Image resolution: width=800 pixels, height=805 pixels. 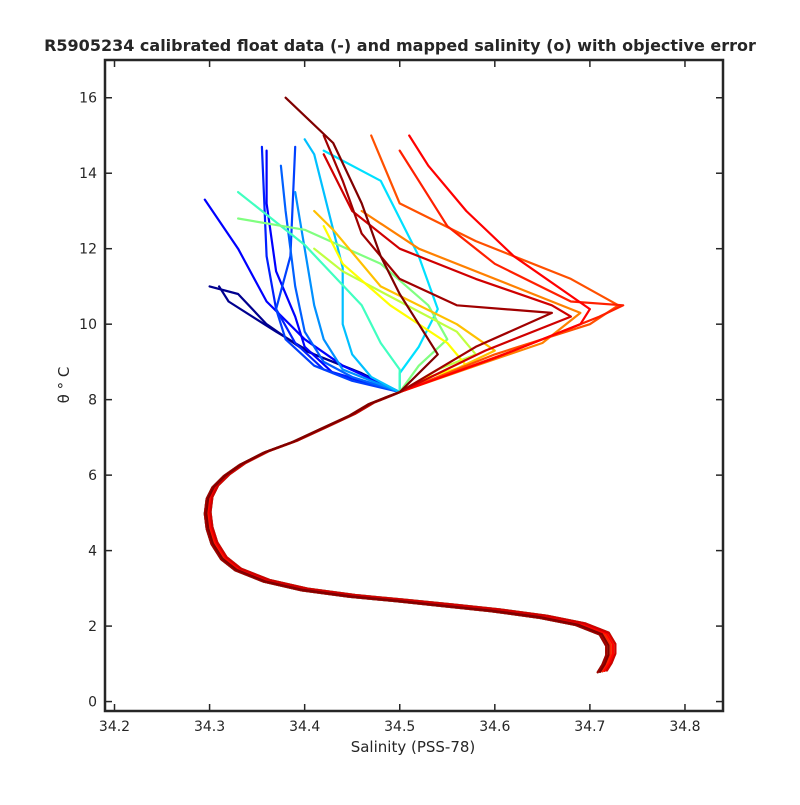 What do you see at coordinates (92, 552) in the screenshot?
I see `y-tick-label: 4` at bounding box center [92, 552].